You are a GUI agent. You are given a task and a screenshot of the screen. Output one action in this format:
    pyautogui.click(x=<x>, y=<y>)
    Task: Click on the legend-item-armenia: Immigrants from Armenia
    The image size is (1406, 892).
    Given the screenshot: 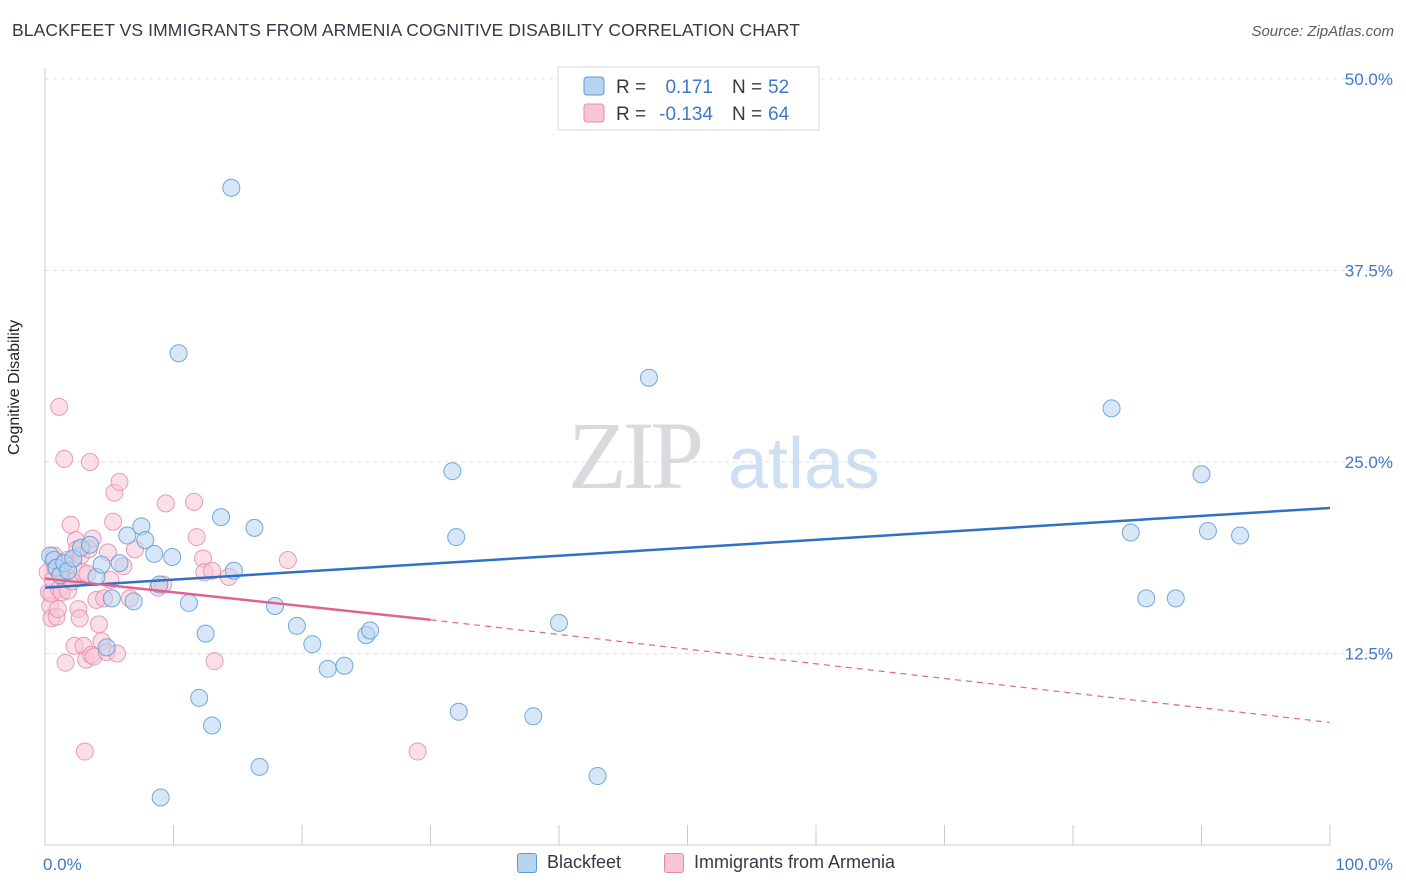 What is the action you would take?
    pyautogui.click(x=779, y=862)
    